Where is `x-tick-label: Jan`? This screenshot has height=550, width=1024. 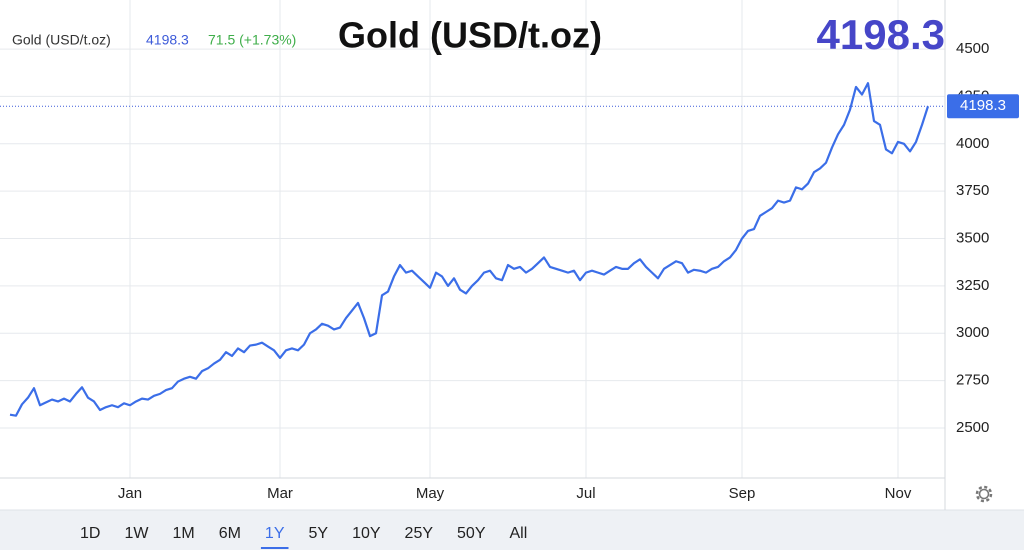 x-tick-label: Jan is located at coordinates (130, 493).